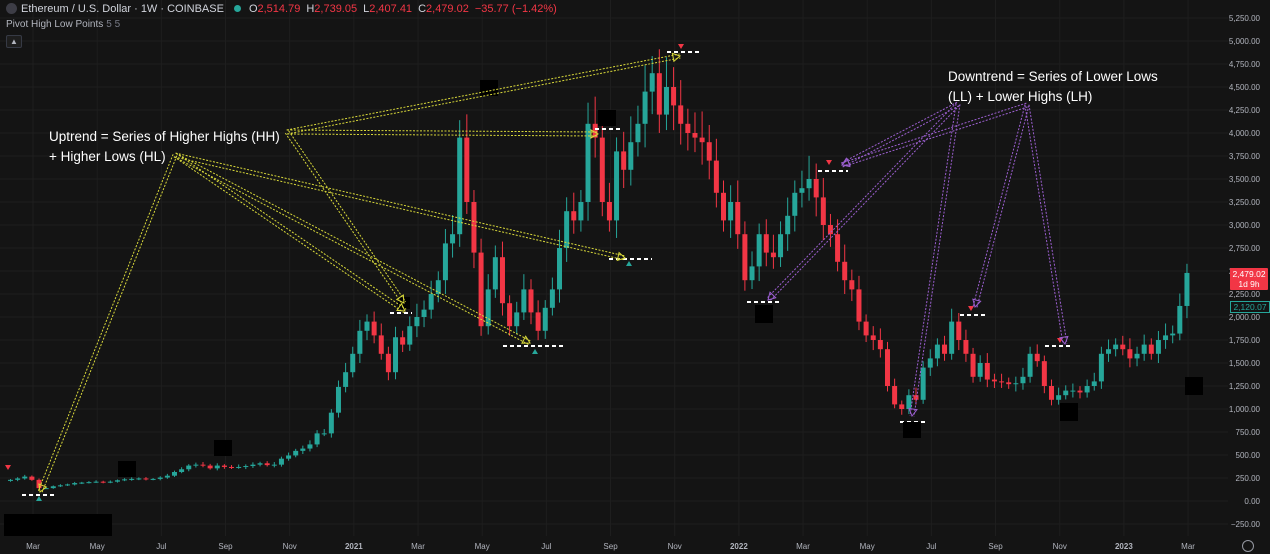 This screenshot has height=554, width=1270. What do you see at coordinates (1248, 478) in the screenshot?
I see `price-tick-label: 250.00` at bounding box center [1248, 478].